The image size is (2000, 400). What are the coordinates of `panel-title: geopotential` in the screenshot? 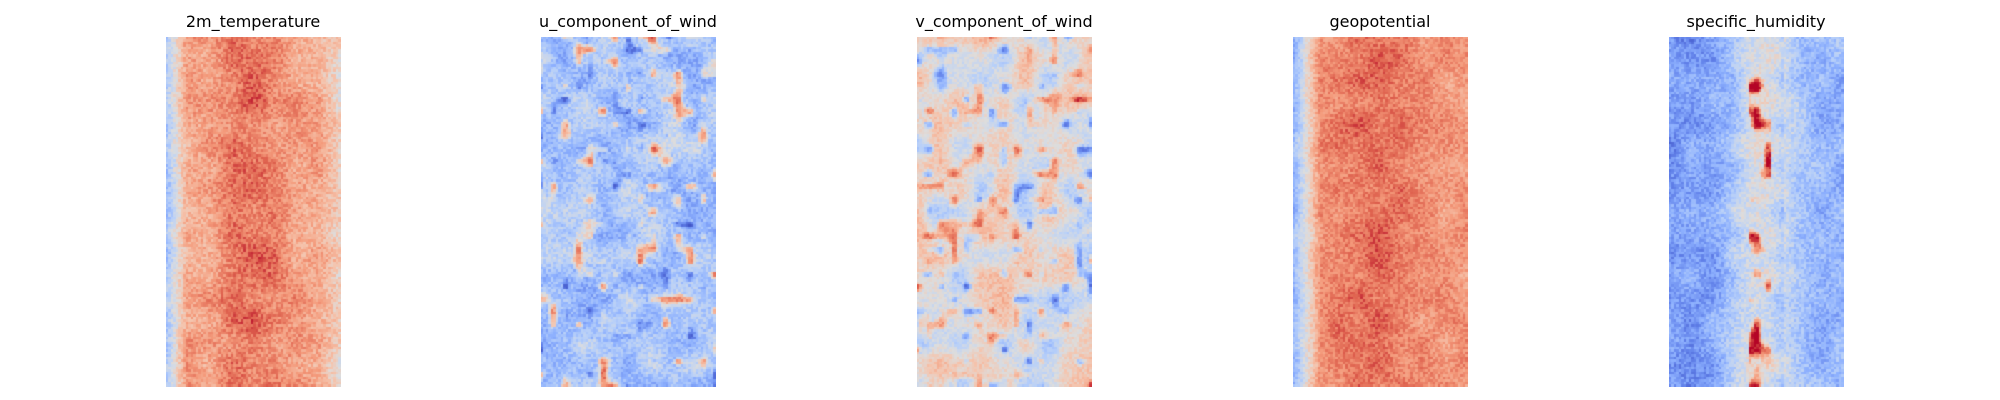 It's located at (1380, 21).